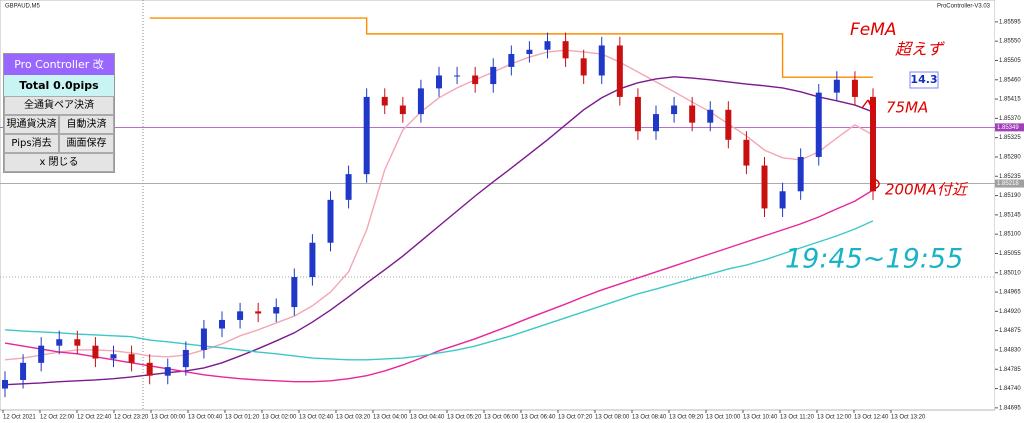 This screenshot has height=423, width=1024. I want to click on x-tick-label: 13 Oct 05:20, so click(464, 418).